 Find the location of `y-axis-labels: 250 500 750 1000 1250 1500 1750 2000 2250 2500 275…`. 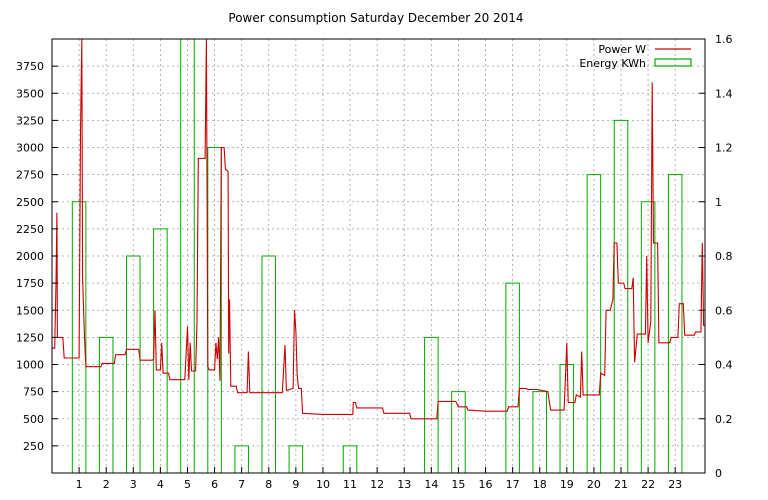

y-axis-labels: 250 500 750 1000 1250 1500 1750 2000 2250 2500 275… is located at coordinates (30, 256).